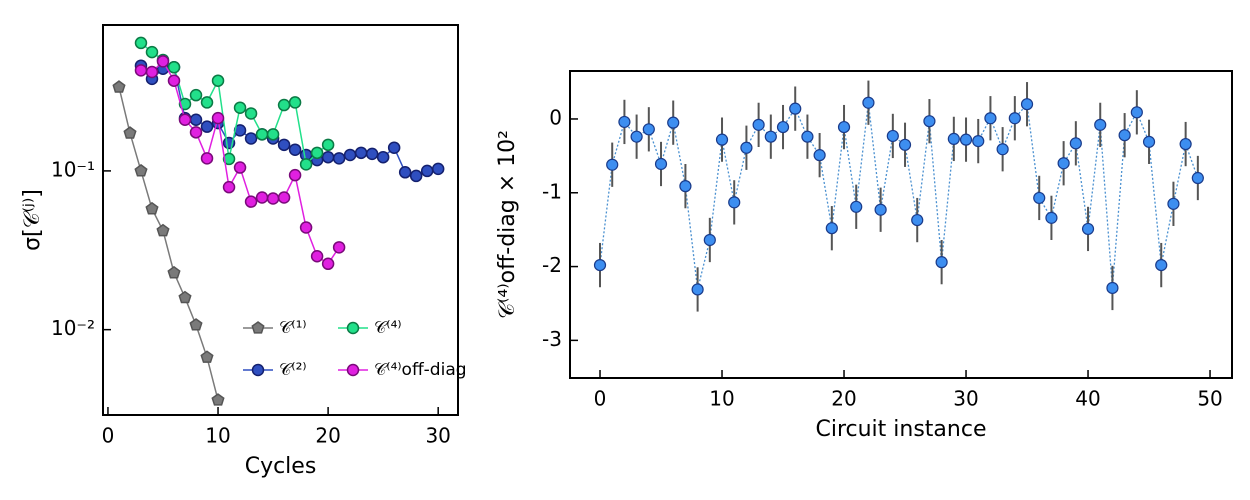 This screenshot has width=1250, height=500. What do you see at coordinates (552, 191) in the screenshot?
I see `y-tick-label: -1` at bounding box center [552, 191].